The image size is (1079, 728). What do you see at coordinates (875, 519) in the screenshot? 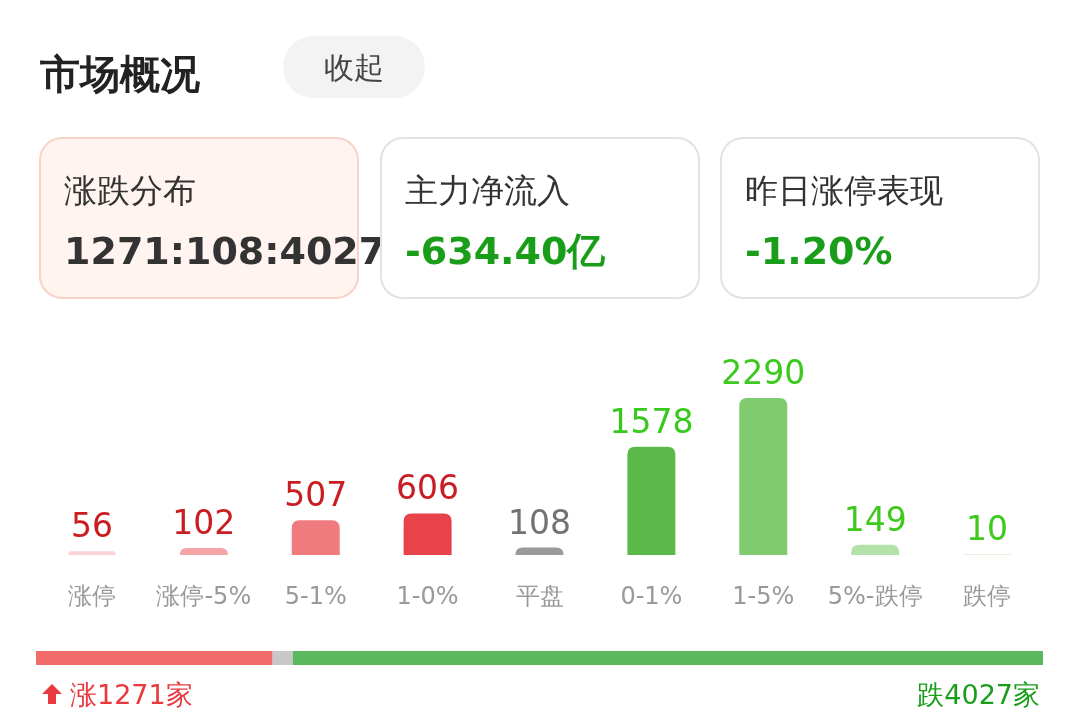
I see `data-label: 149` at bounding box center [875, 519].